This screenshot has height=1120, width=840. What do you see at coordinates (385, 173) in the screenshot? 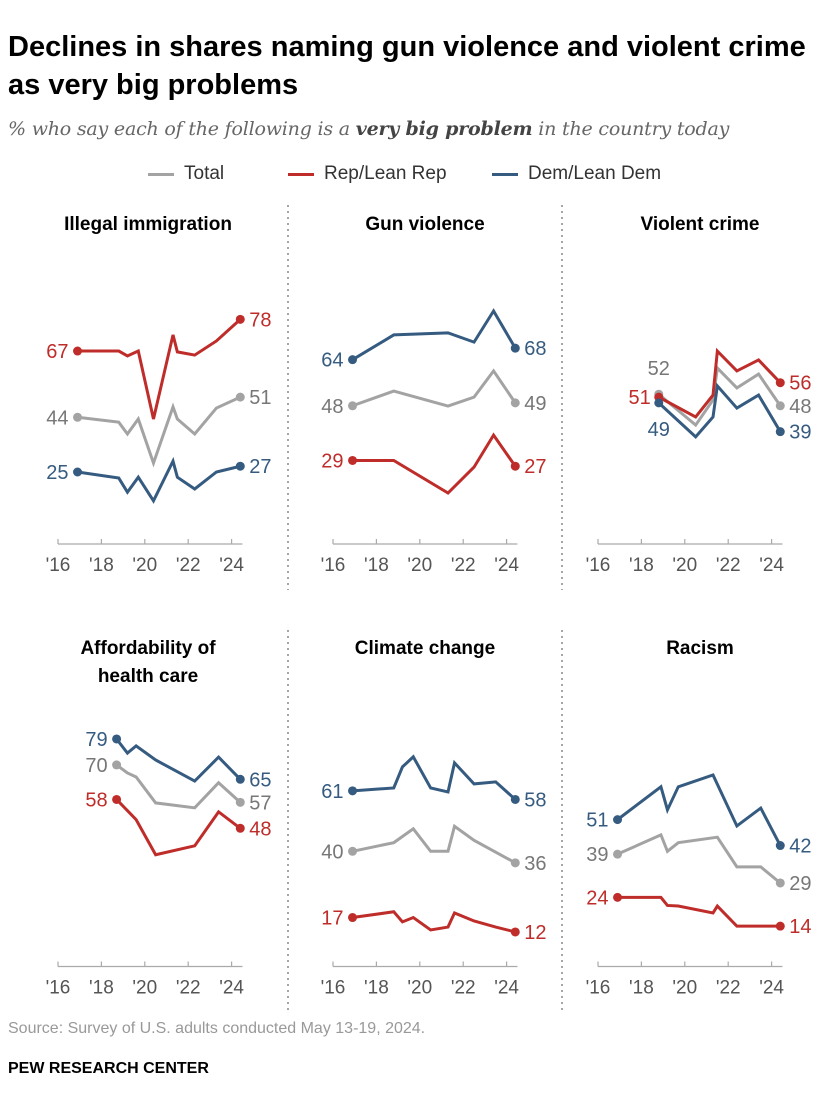
I see `legend-label: Rep/Lean Rep` at bounding box center [385, 173].